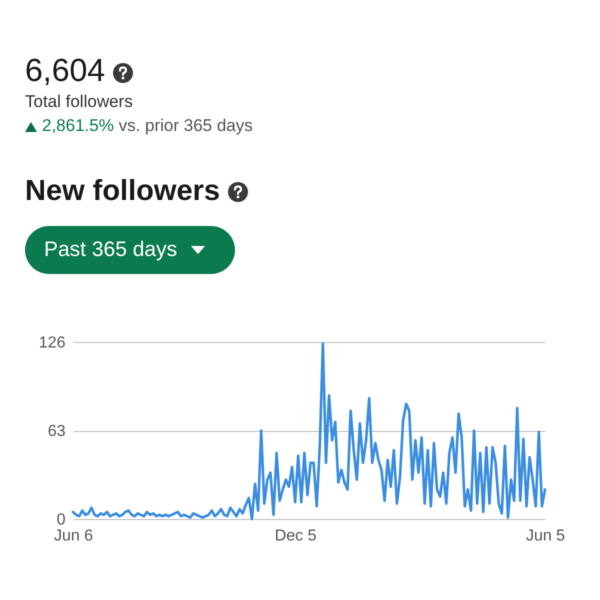 The height and width of the screenshot is (600, 600). I want to click on x-tick-label: Jun 5, so click(546, 536).